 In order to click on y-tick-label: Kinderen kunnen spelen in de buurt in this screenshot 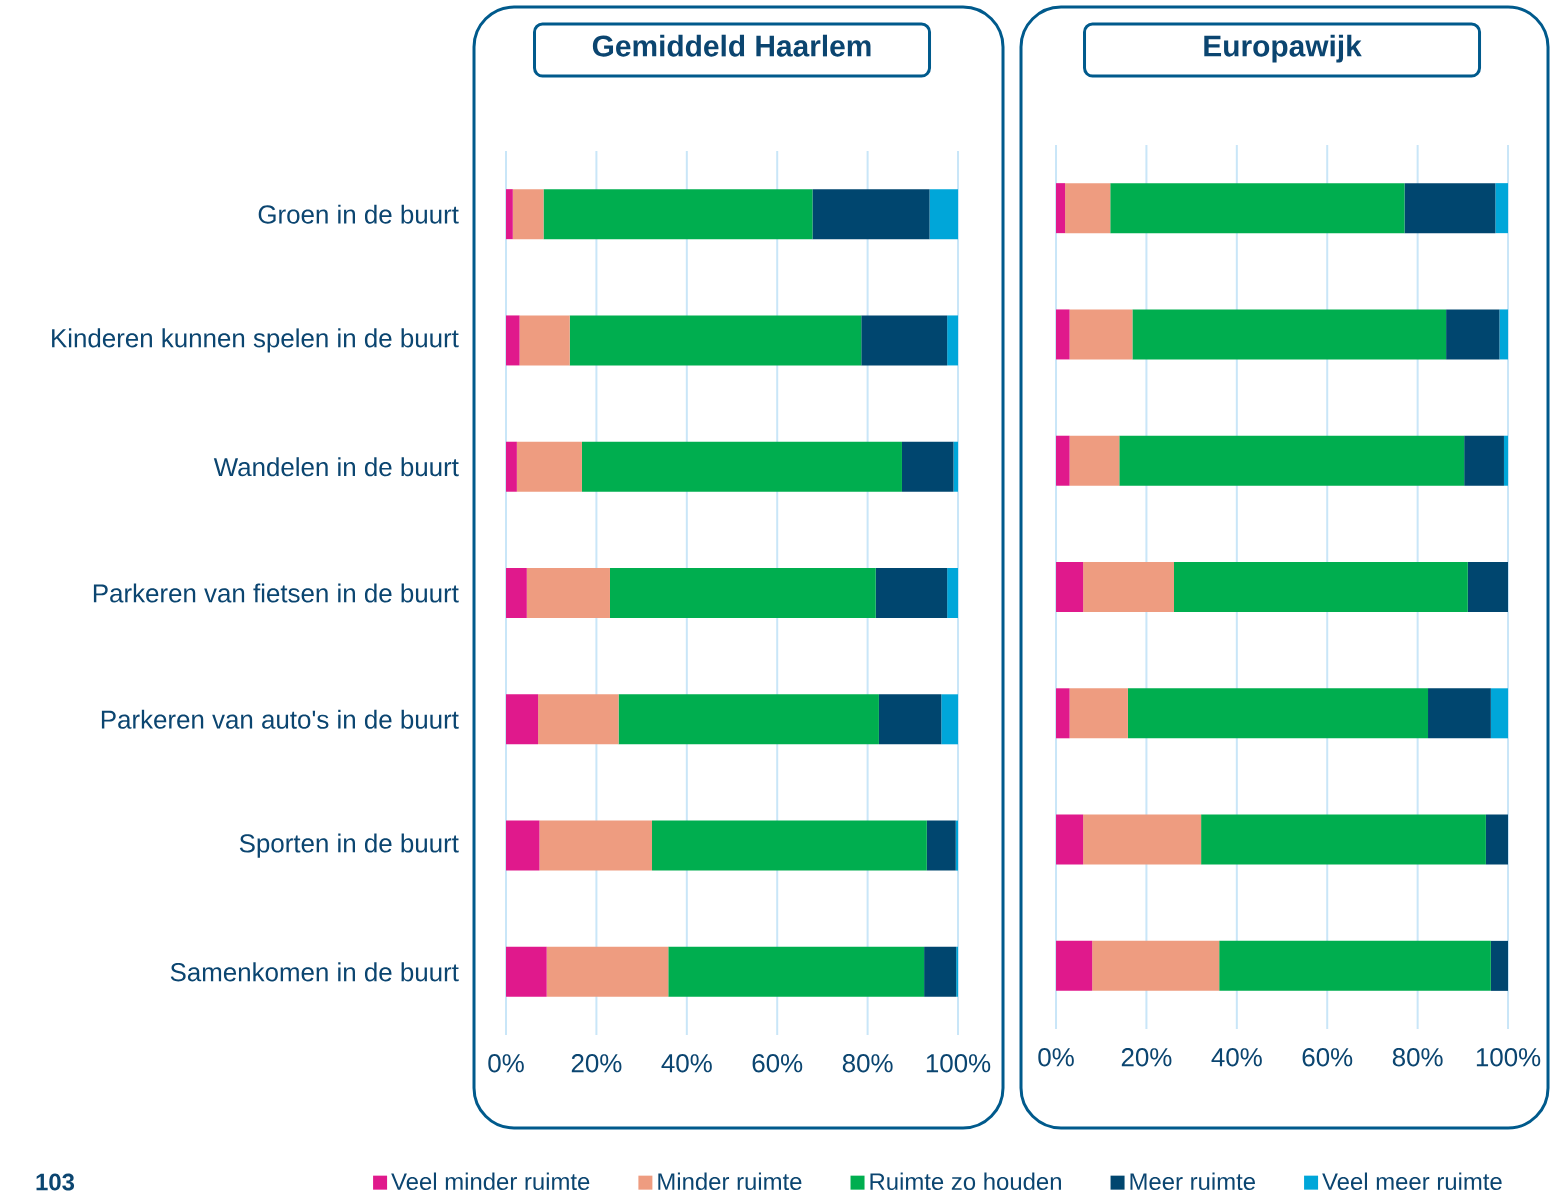, I will do `click(255, 340)`.